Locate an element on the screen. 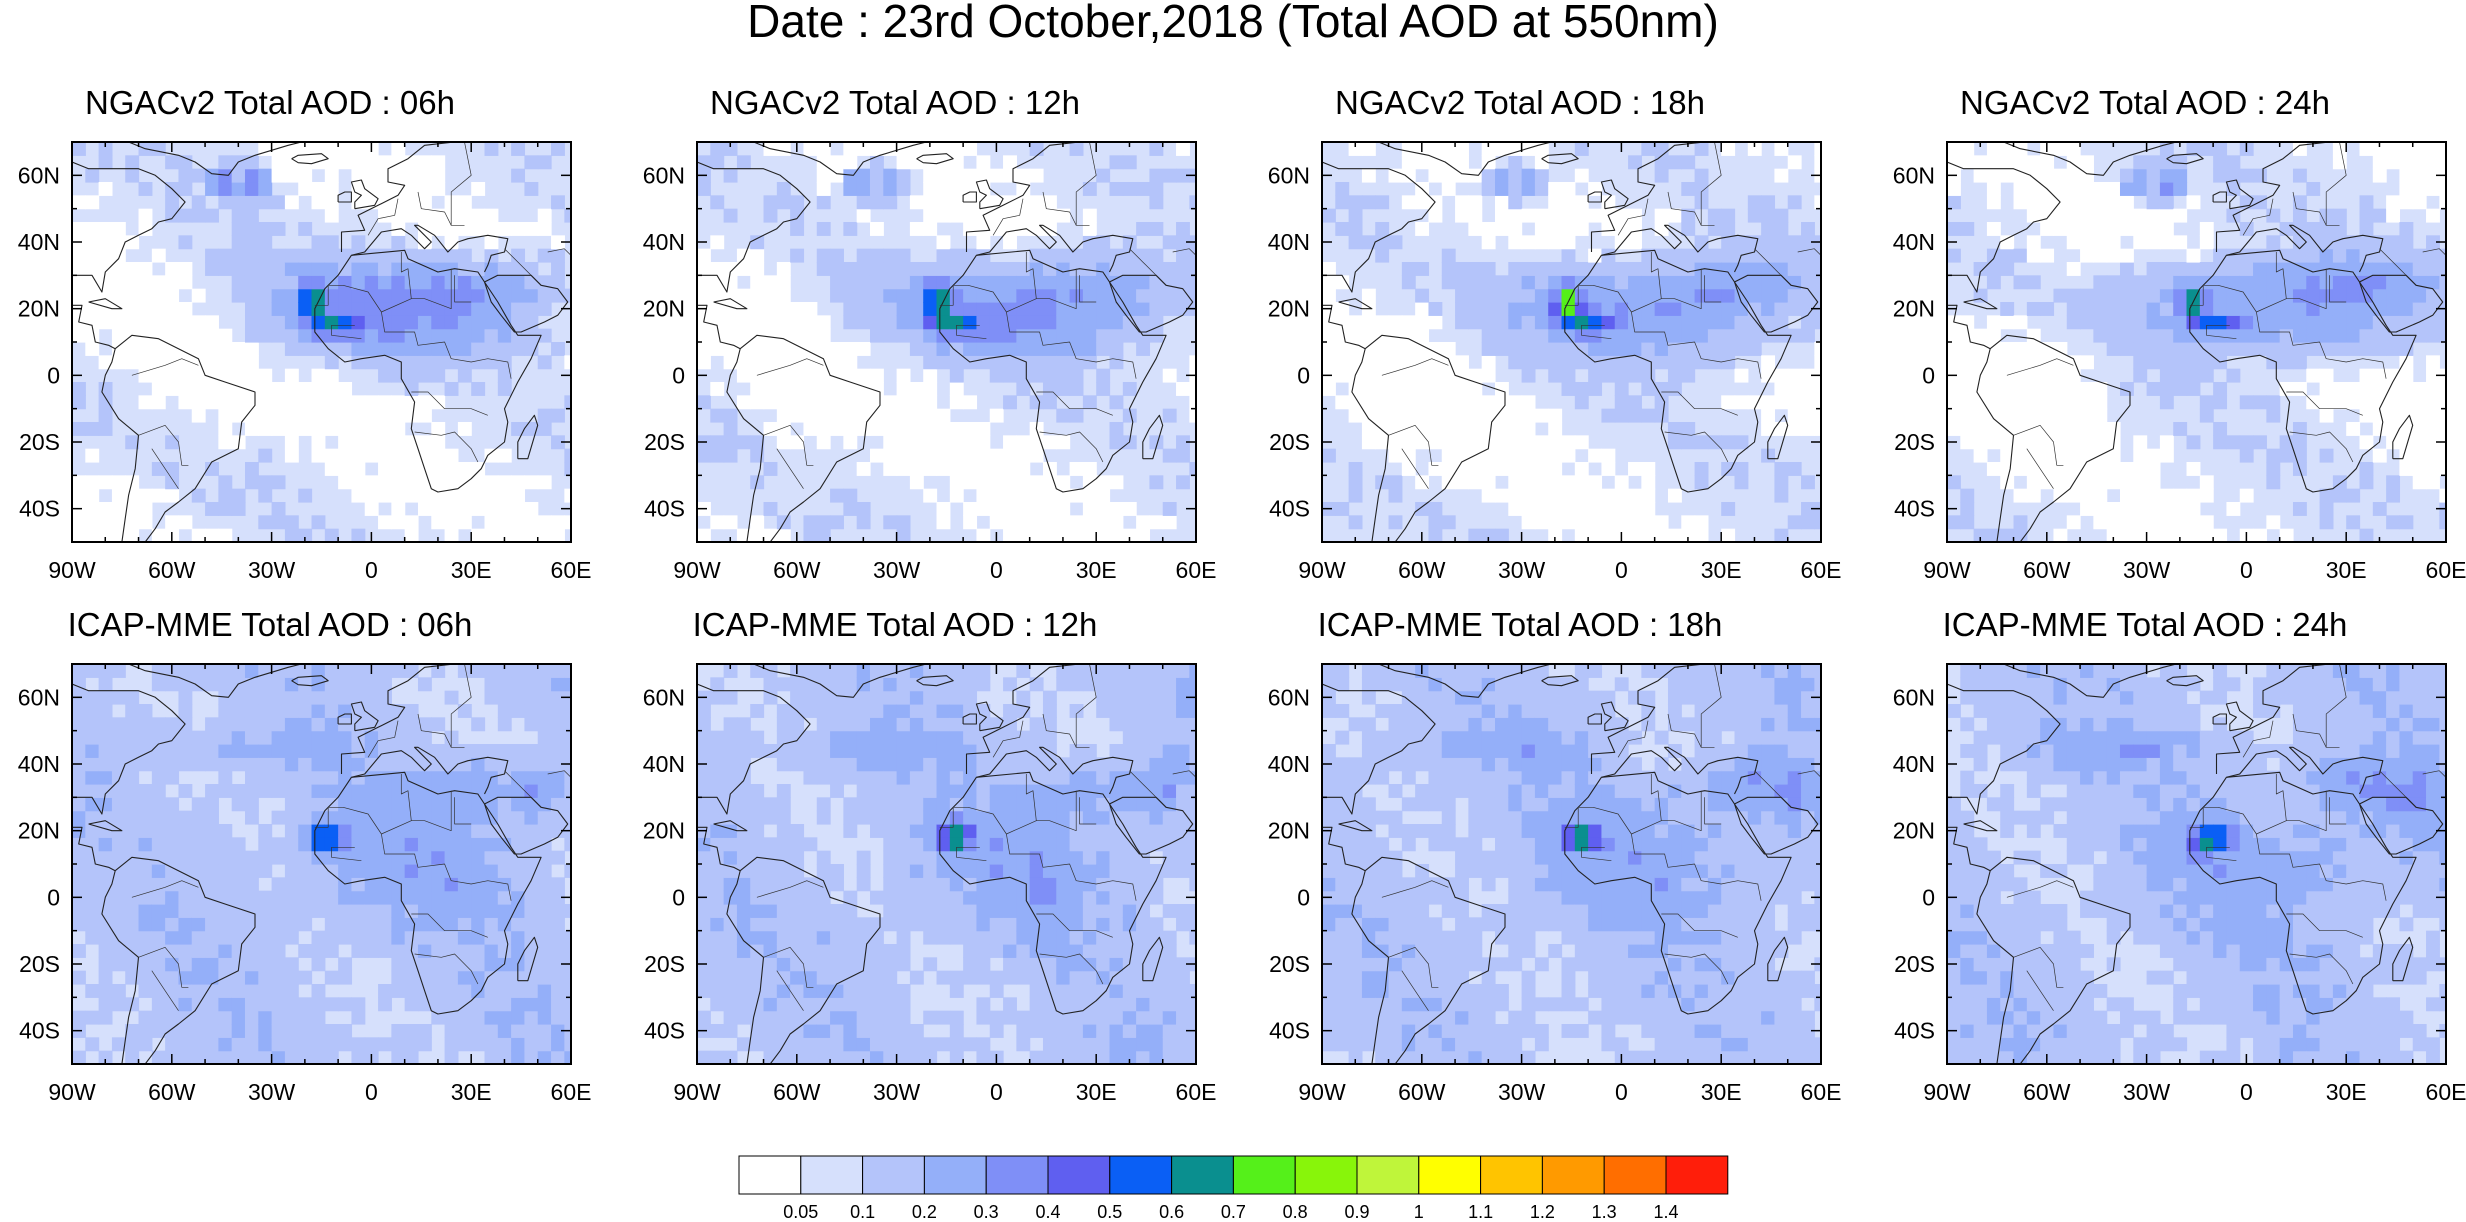 This screenshot has width=2466, height=1222. colorbar-label: 0.05 is located at coordinates (800, 1212).